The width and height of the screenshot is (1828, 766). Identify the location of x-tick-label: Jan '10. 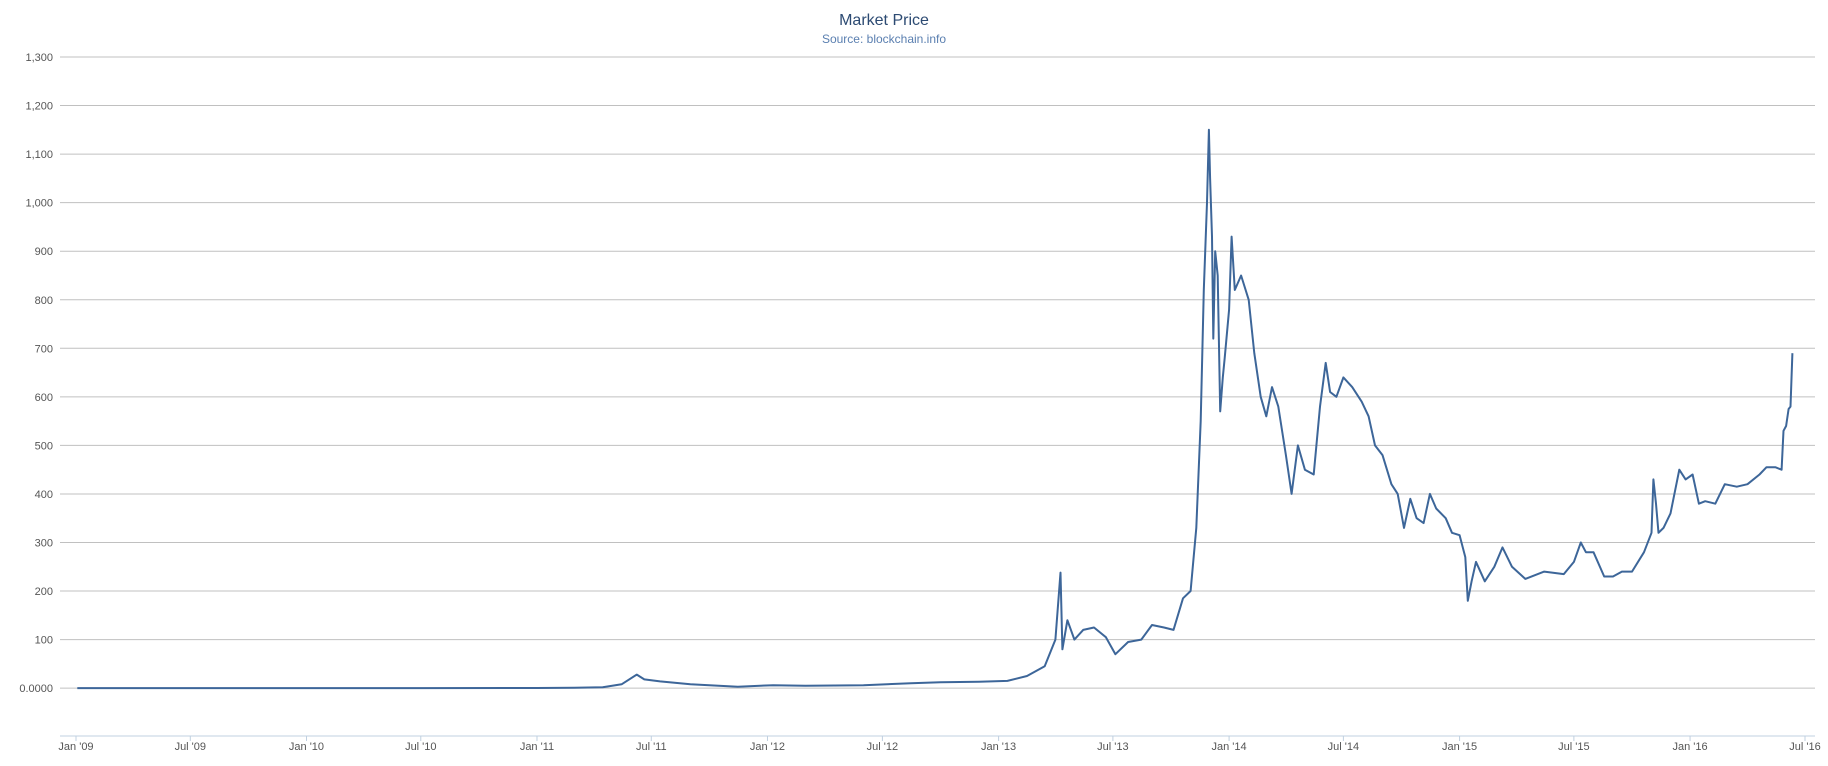
(306, 747).